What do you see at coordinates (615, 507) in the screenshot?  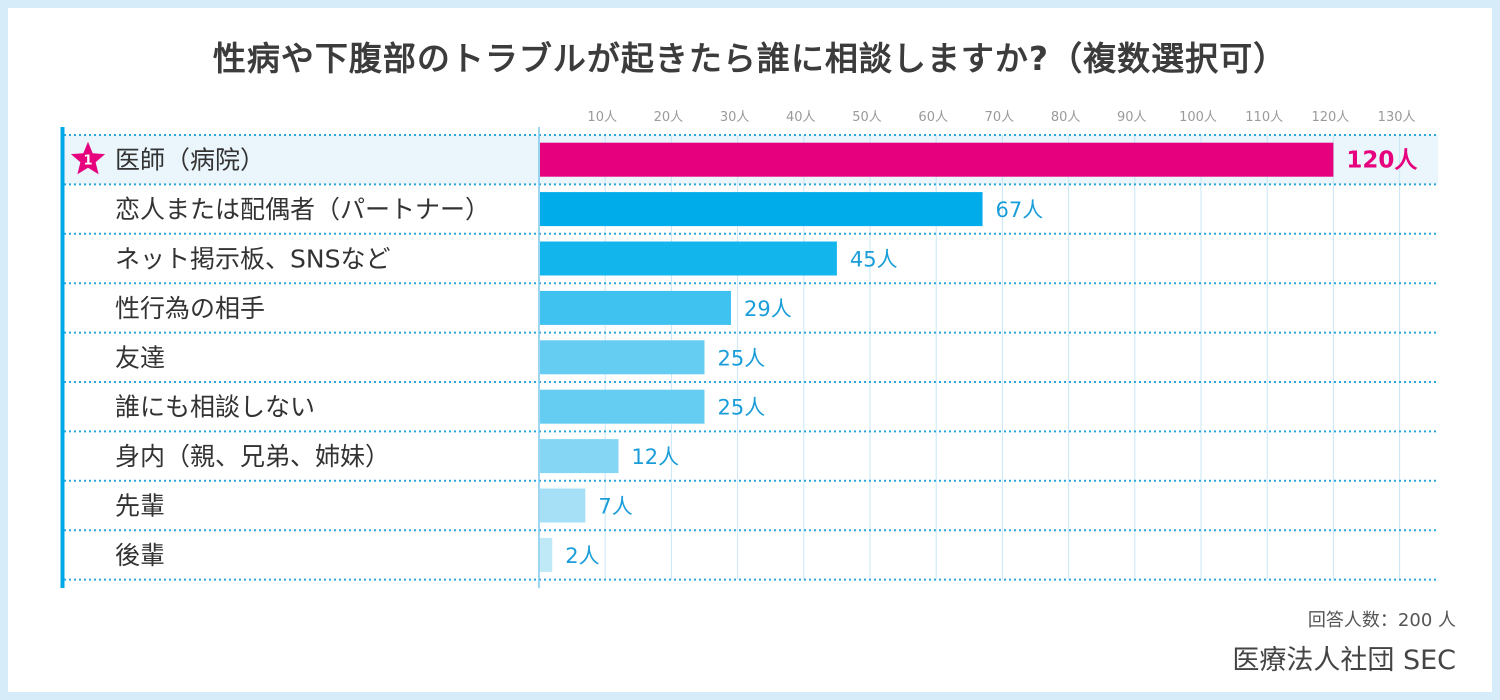 I see `value-label: 7人` at bounding box center [615, 507].